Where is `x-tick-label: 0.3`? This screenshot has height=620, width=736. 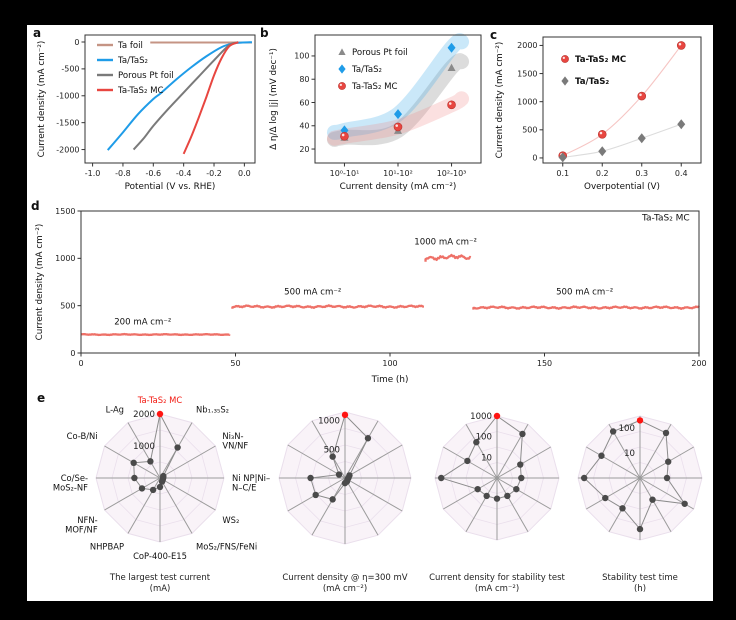
x-tick-label: 0.3 is located at coordinates (641, 173).